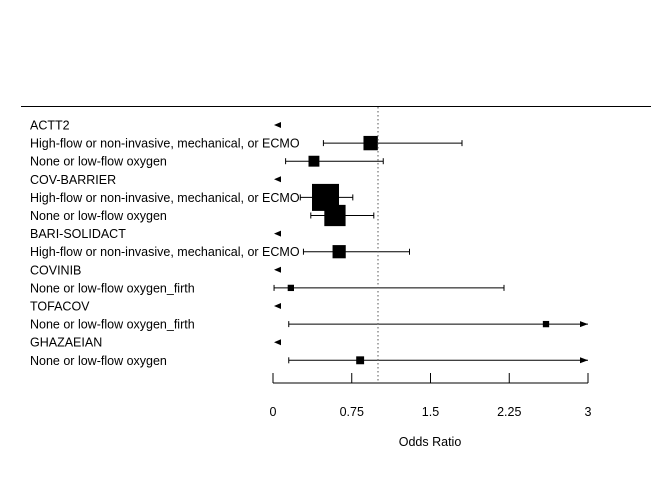 The width and height of the screenshot is (672, 480). What do you see at coordinates (155, 234) in the screenshot?
I see `study-header-row: BARI-SOLIDACT` at bounding box center [155, 234].